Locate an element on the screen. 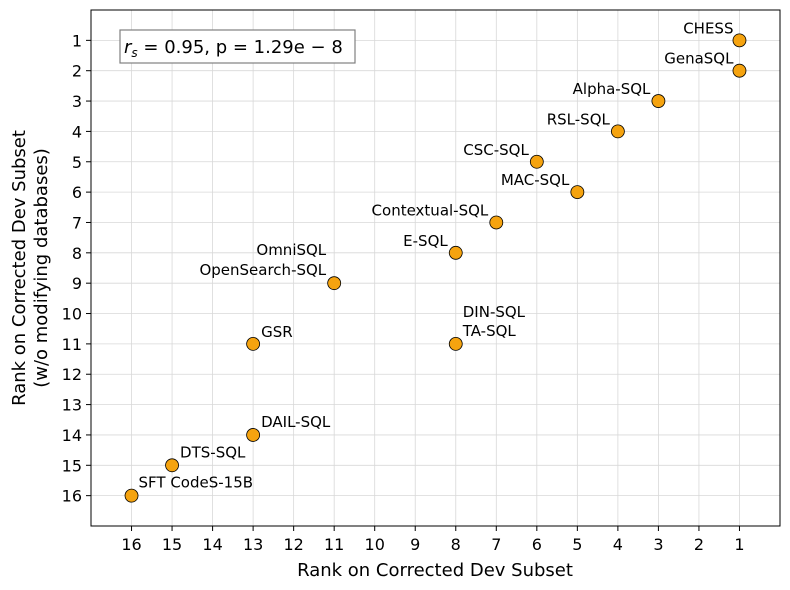 This screenshot has width=790, height=590. annotation-box is located at coordinates (237, 46).